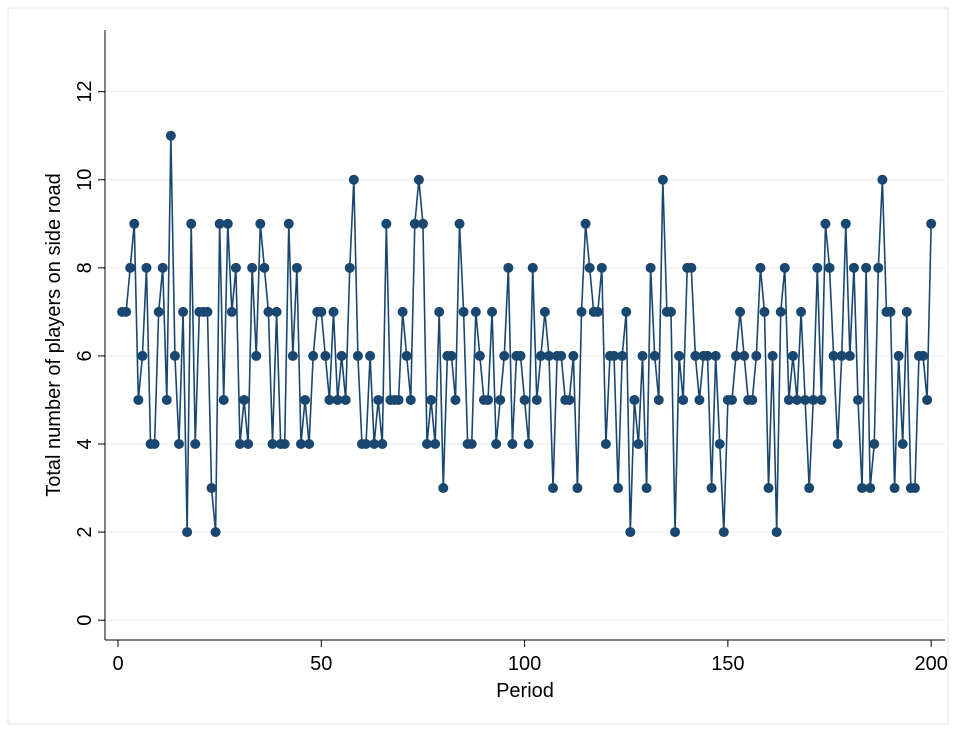  What do you see at coordinates (85, 92) in the screenshot?
I see `y-tick-label: 12` at bounding box center [85, 92].